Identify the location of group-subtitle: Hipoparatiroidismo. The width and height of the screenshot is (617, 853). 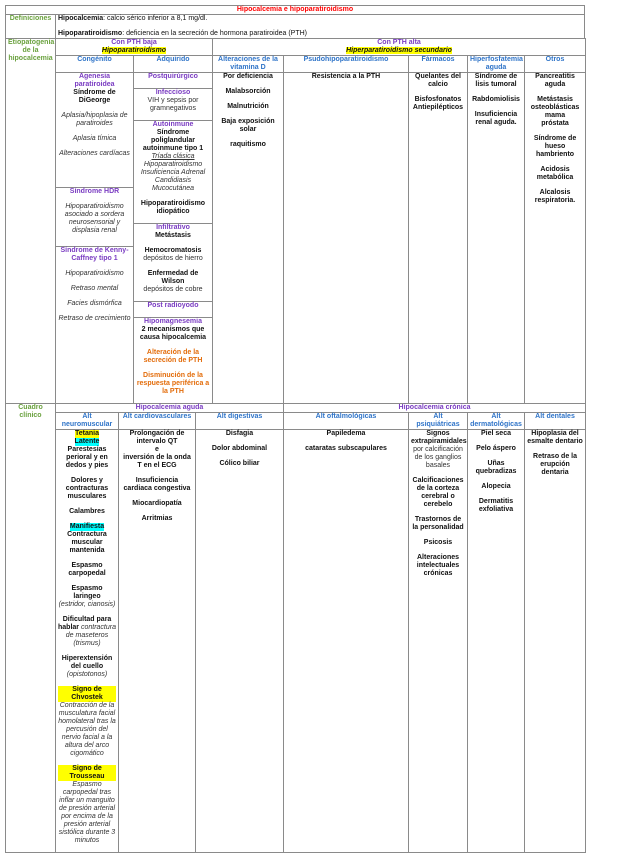
(134, 50).